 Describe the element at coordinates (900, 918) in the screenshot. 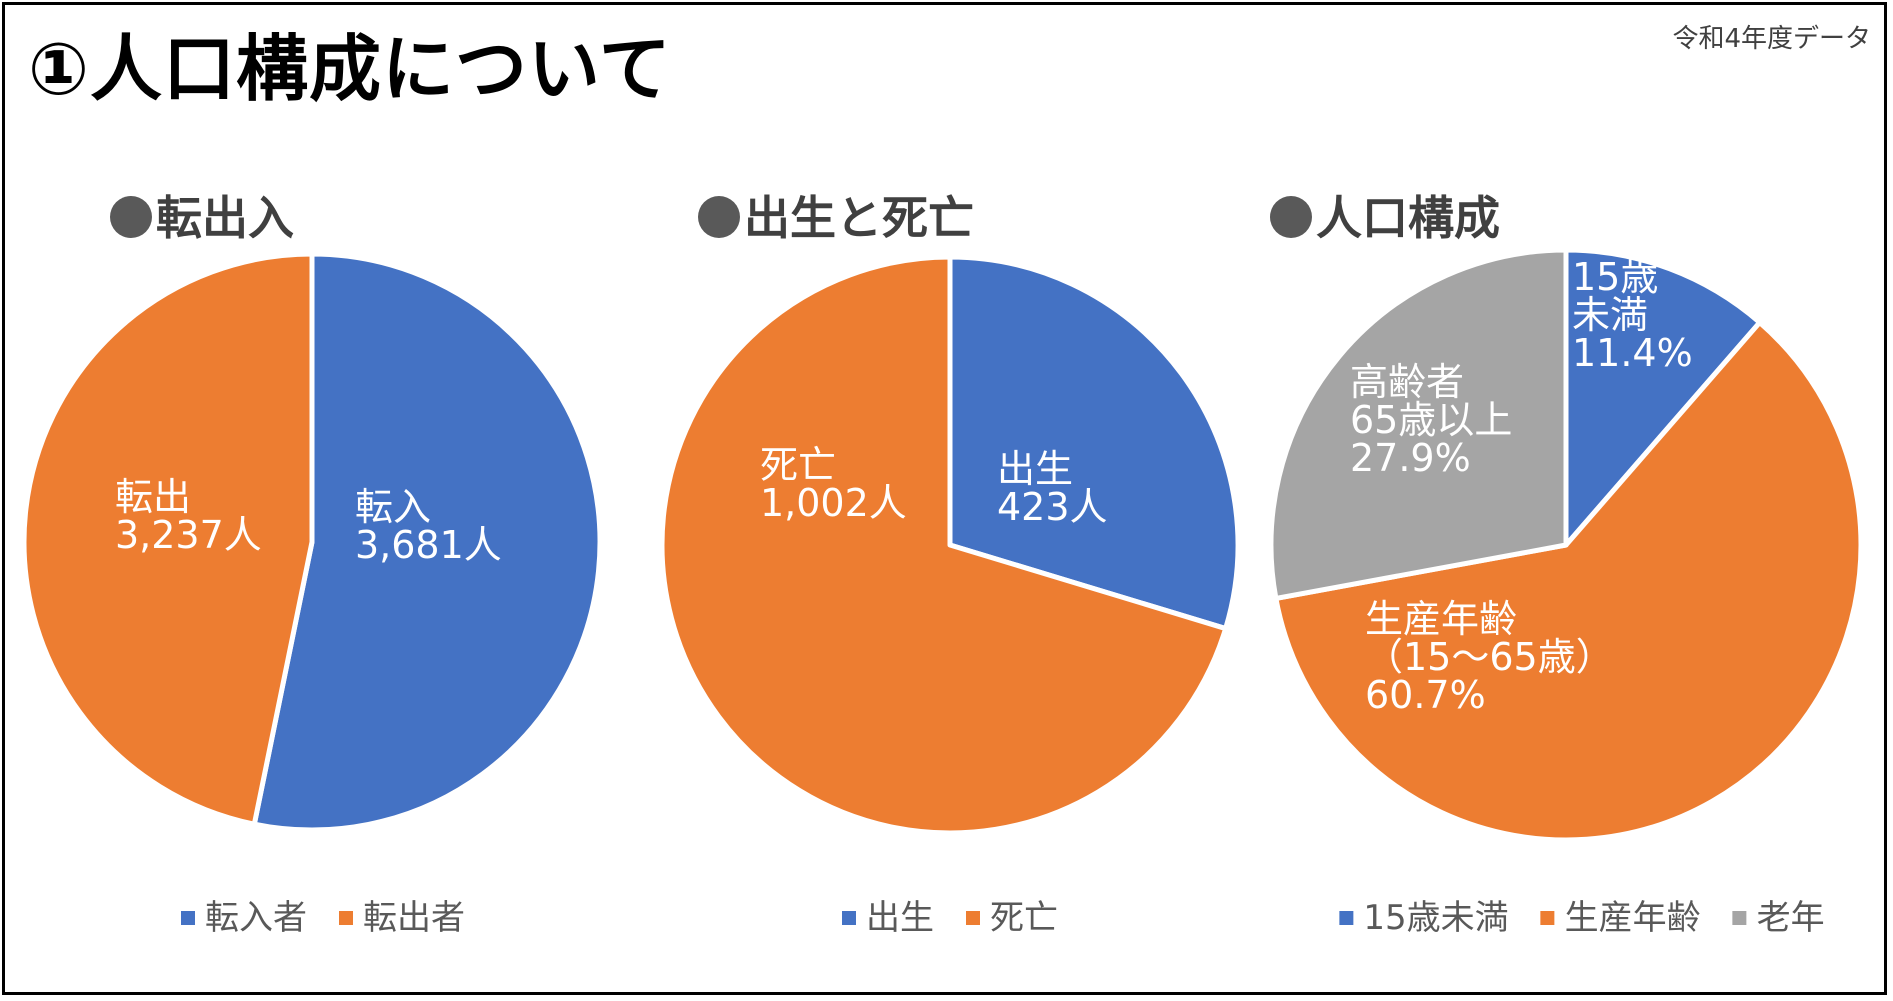

I see `legend-label: 出生` at that location.